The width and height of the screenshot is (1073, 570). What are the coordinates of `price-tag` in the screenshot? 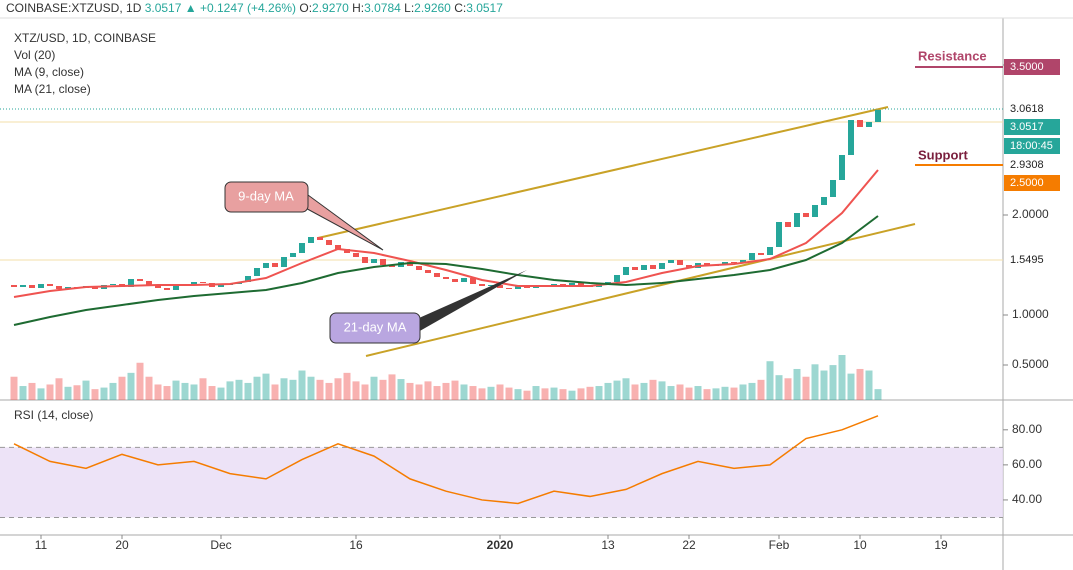 It's located at (1032, 109).